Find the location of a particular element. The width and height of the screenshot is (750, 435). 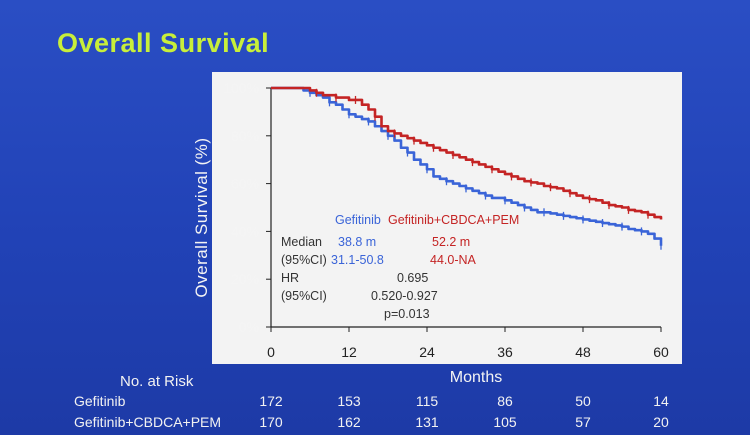

risk-row-label: Gefitinib+CBDCA+PEM is located at coordinates (148, 422).